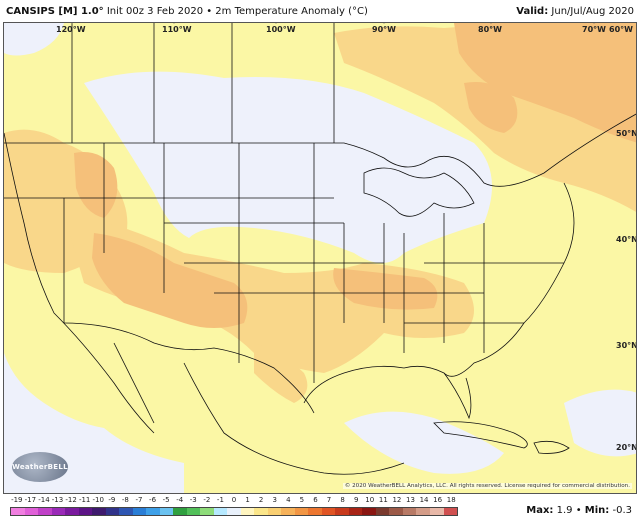 The width and height of the screenshot is (640, 526). I want to click on colorbar-tick-label: -6, so click(153, 500).